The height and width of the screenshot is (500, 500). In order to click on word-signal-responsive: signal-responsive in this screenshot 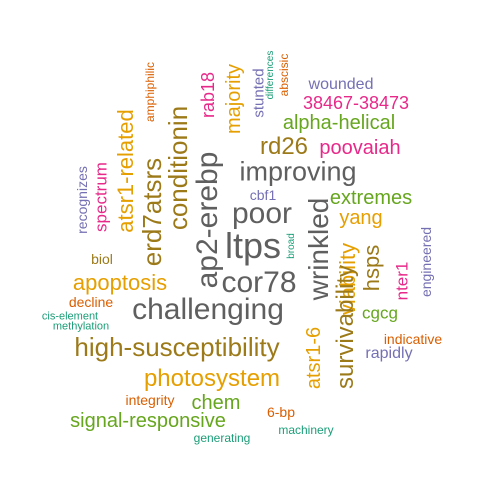, I will do `click(148, 421)`.